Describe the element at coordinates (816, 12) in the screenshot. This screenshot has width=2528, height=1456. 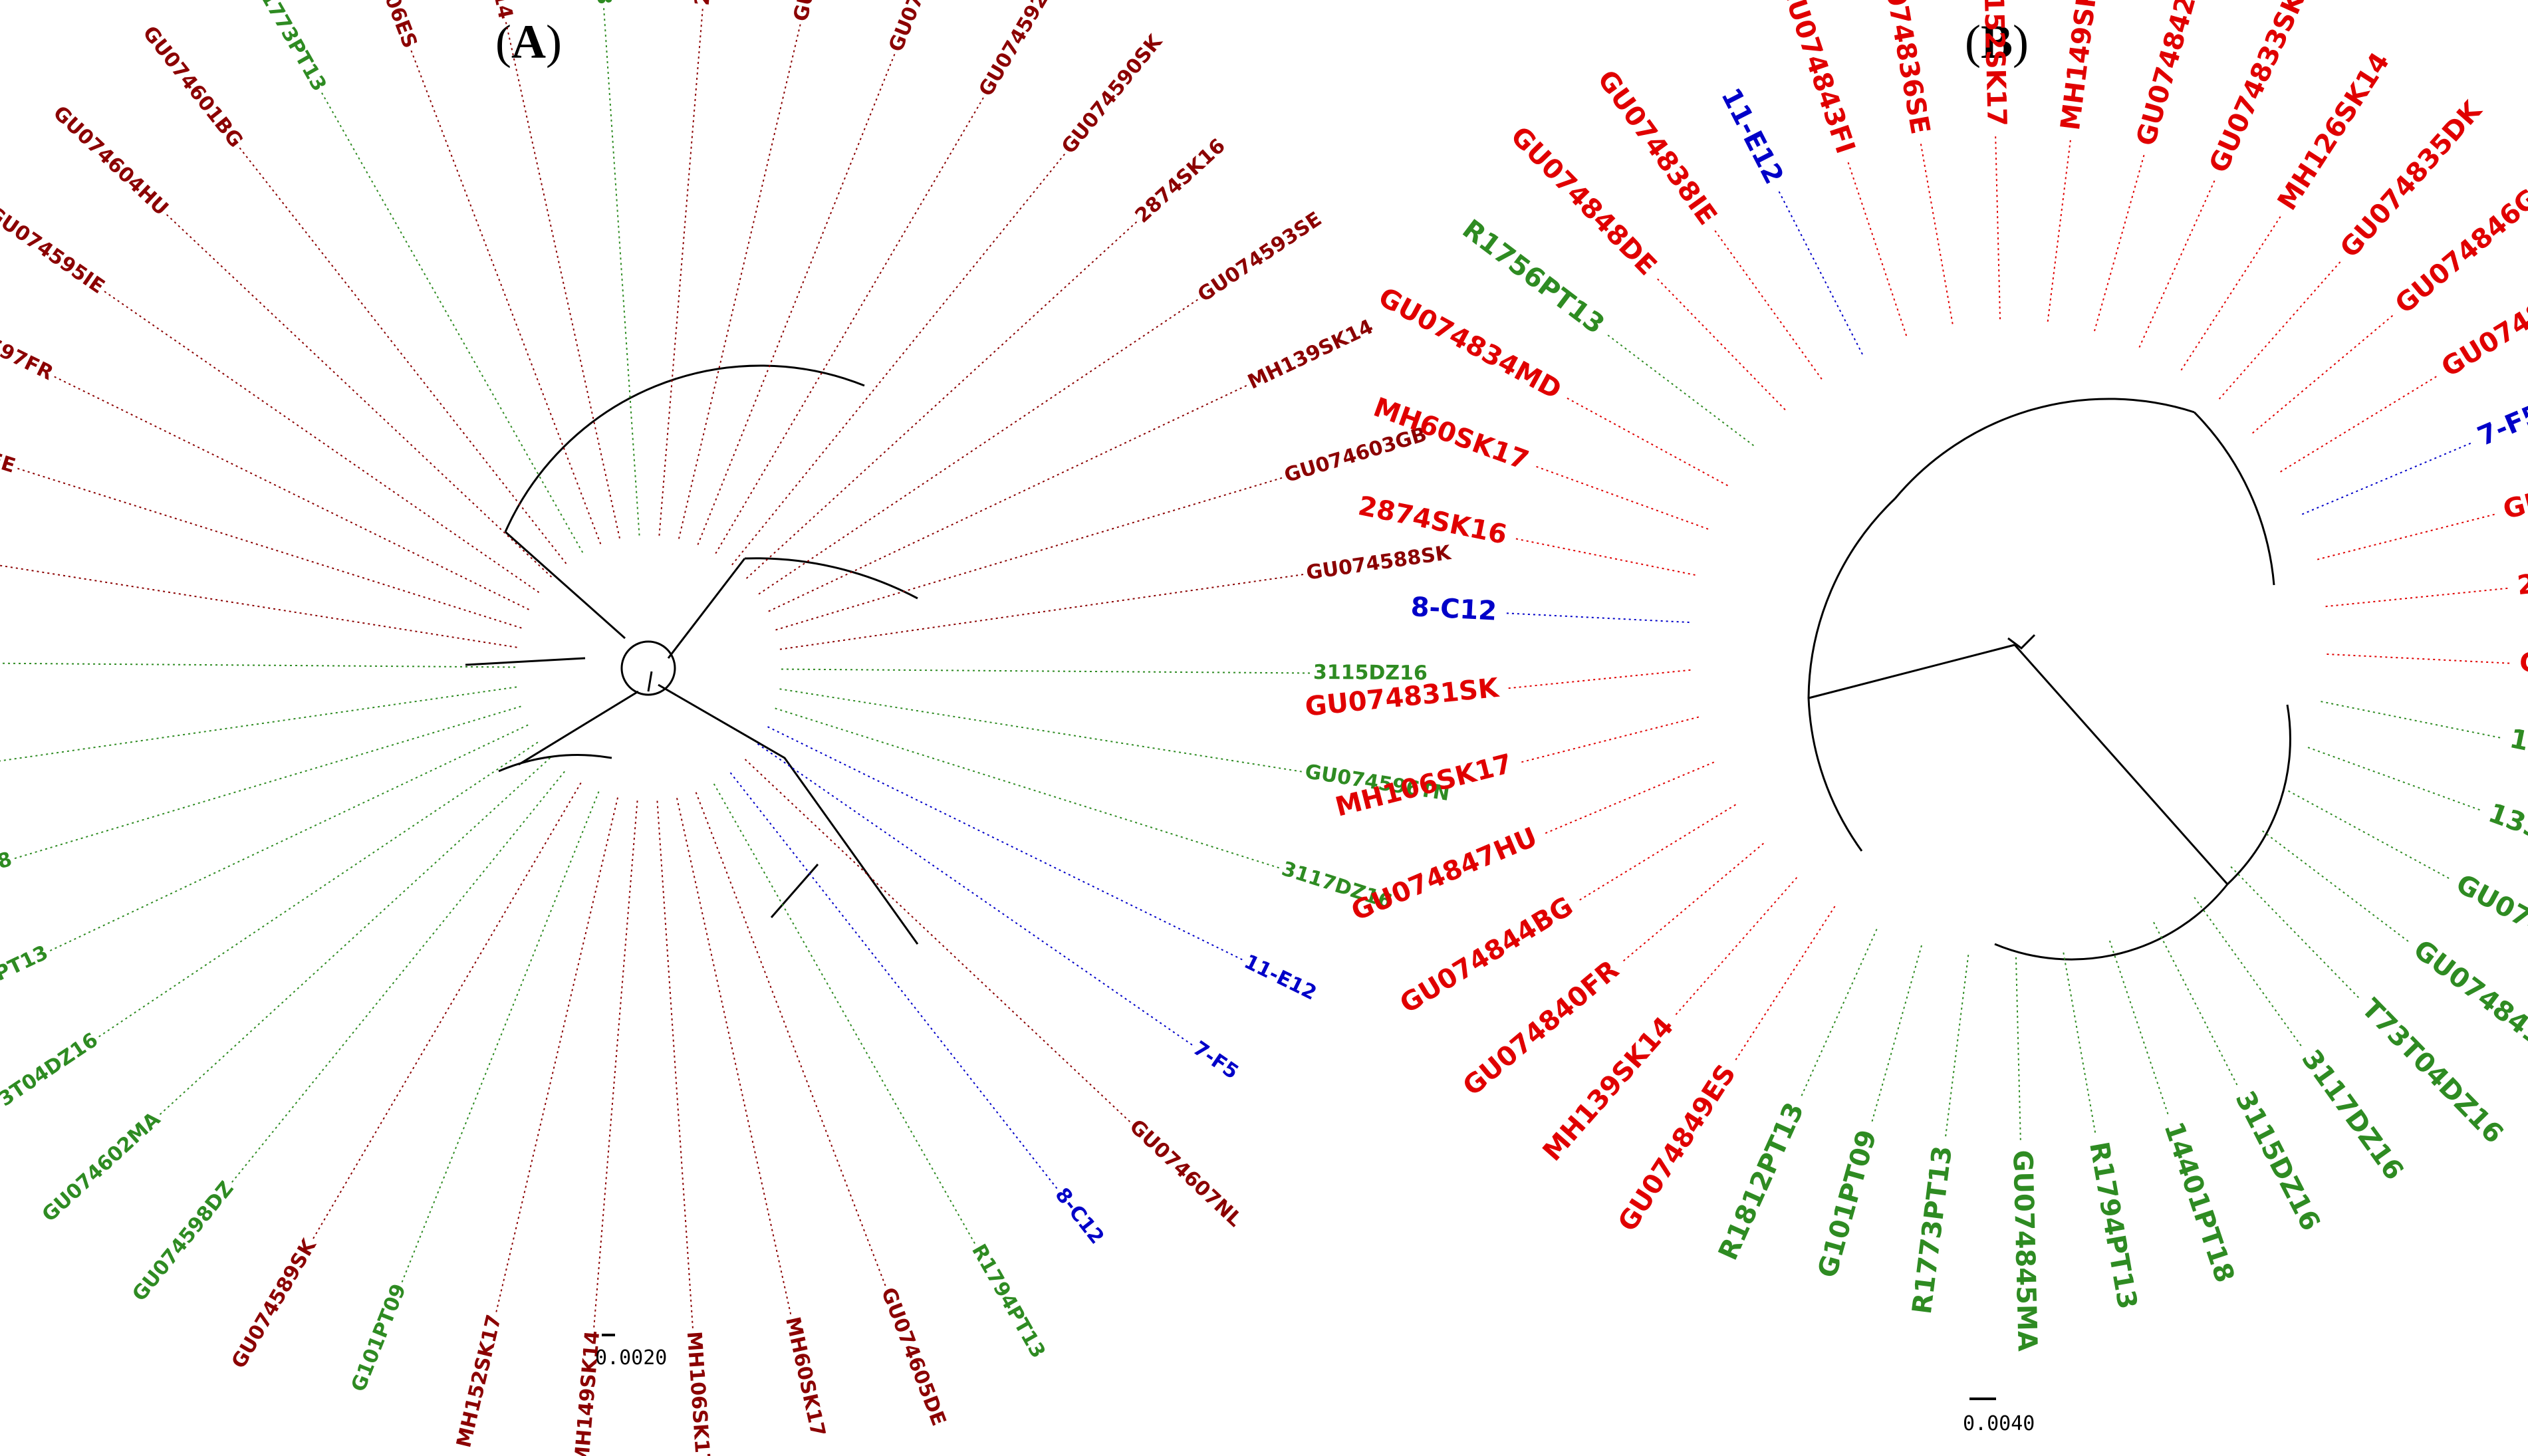
I see `leaf-label: GU074600FI` at that location.